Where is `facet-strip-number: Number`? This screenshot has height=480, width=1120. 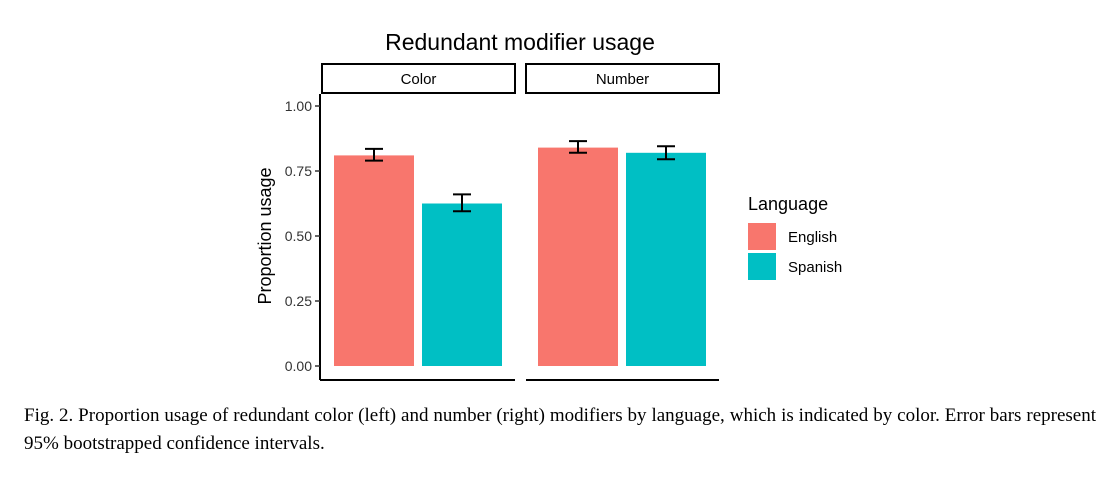
facet-strip-number: Number is located at coordinates (622, 78).